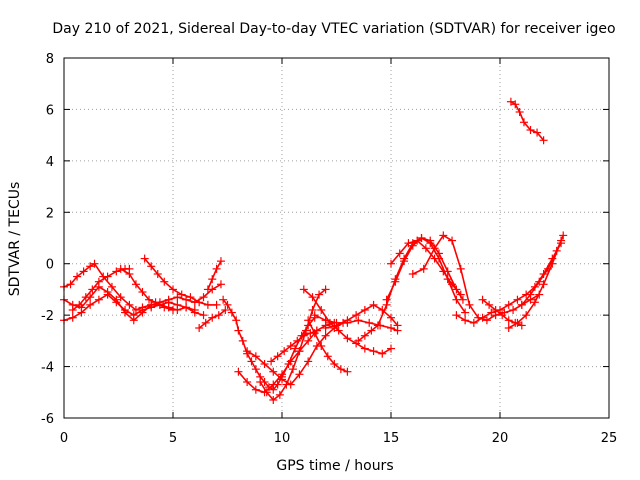 This screenshot has height=480, width=640. I want to click on series-arc14, so click(328, 346).